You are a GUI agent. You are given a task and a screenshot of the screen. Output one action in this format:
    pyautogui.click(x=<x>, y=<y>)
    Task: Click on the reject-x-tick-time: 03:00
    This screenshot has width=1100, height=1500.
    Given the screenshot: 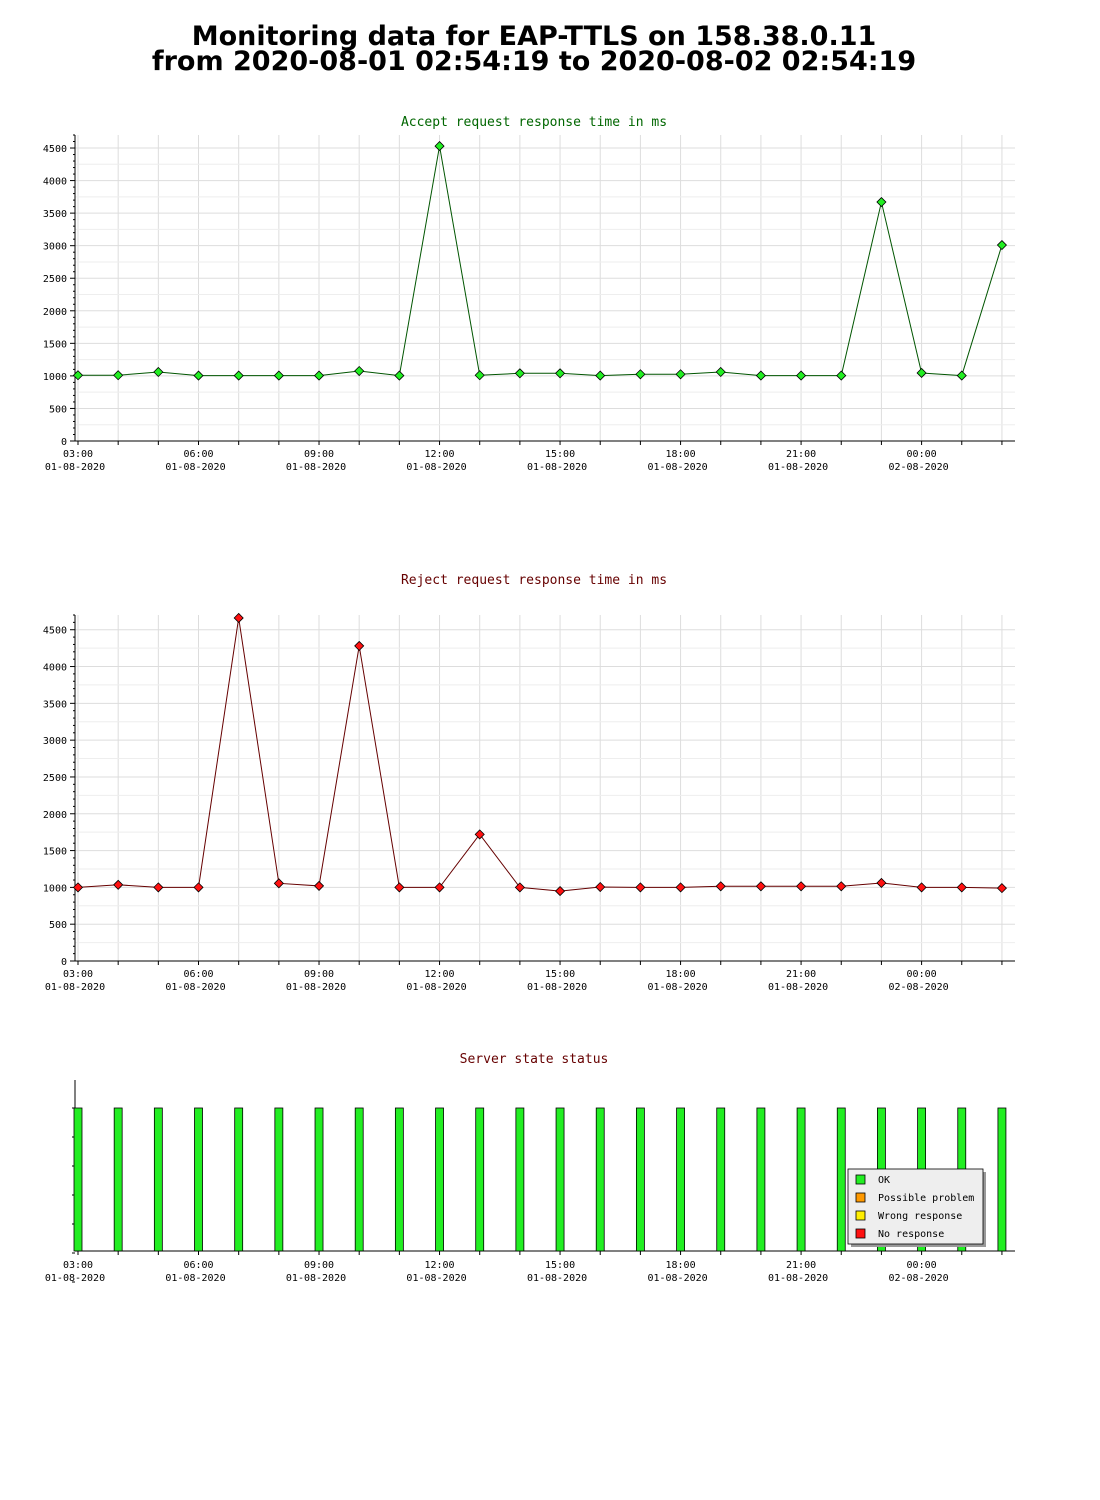 What is the action you would take?
    pyautogui.click(x=78, y=974)
    